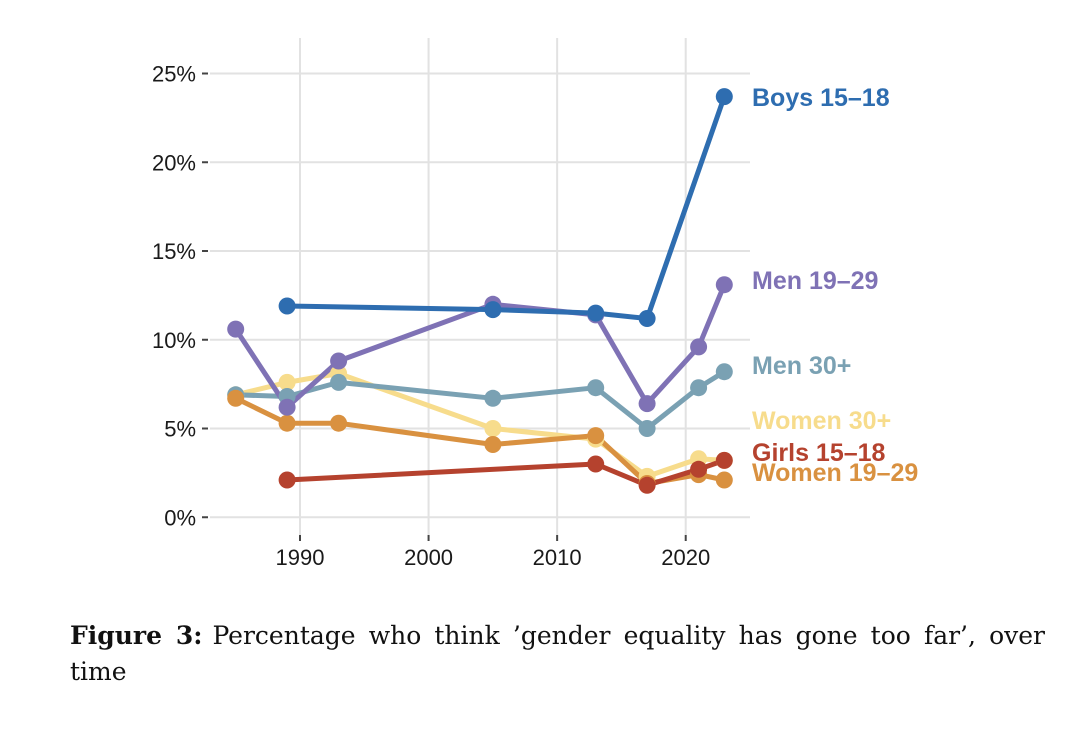  I want to click on data-point-women-19-29-2013, so click(596, 436).